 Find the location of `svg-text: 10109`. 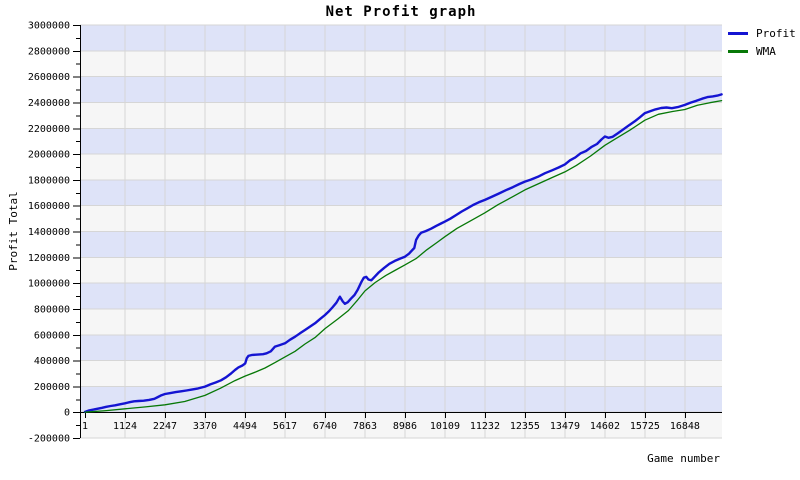

svg-text: 10109 is located at coordinates (445, 426).